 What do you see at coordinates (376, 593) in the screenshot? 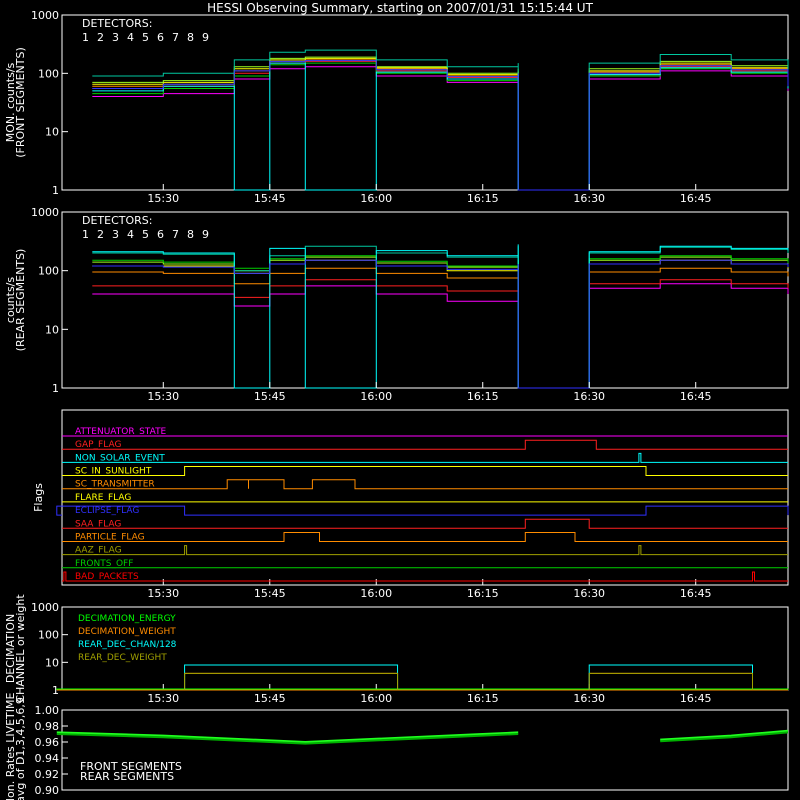
I see `flags-xtick-label-2: 16:00` at bounding box center [376, 593].